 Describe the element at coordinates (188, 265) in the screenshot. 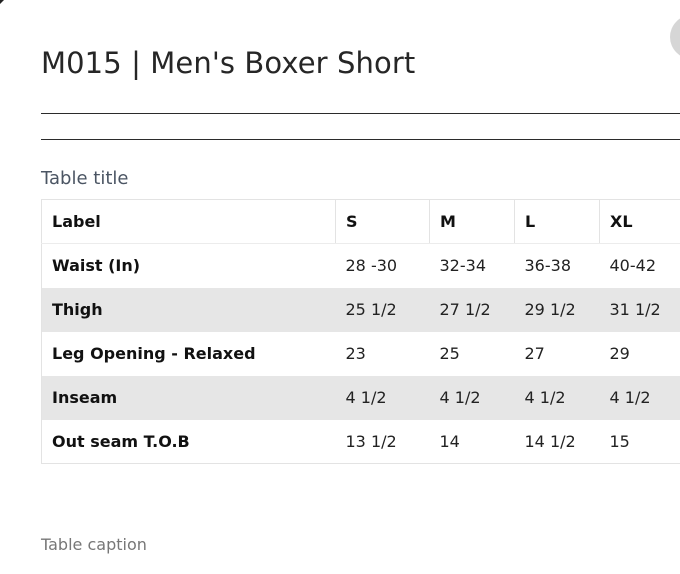

I see `row-label: Waist (In)` at that location.